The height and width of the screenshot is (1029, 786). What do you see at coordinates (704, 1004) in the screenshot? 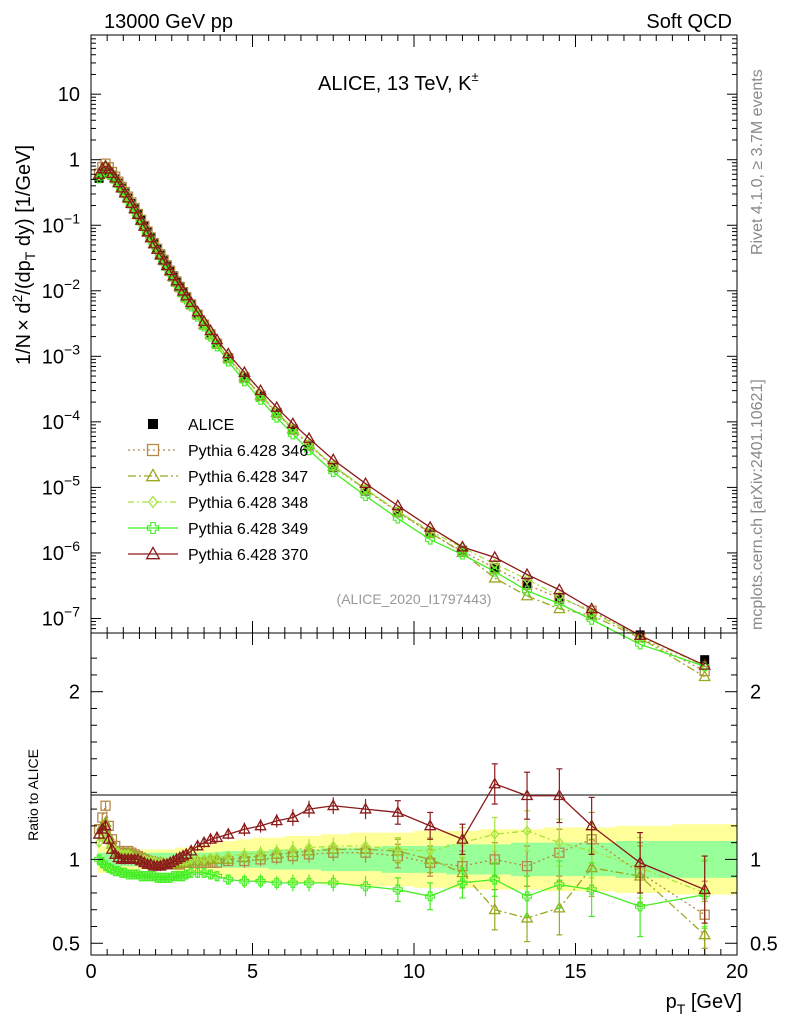
I see `x-axis-label: pT [GeV]` at bounding box center [704, 1004].